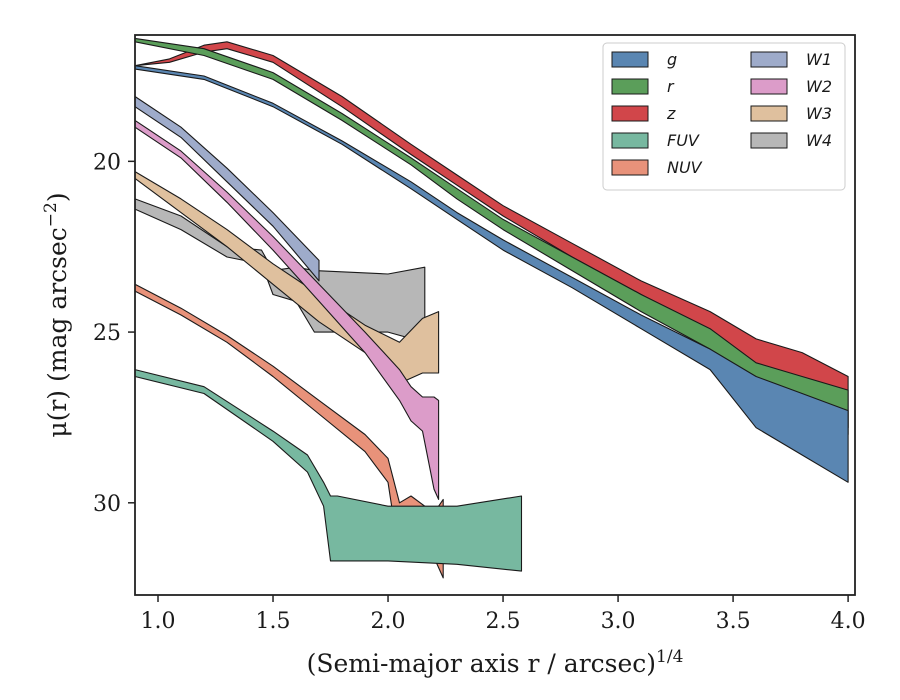 The width and height of the screenshot is (900, 700). I want to click on legend-label-w3: W3, so click(819, 113).